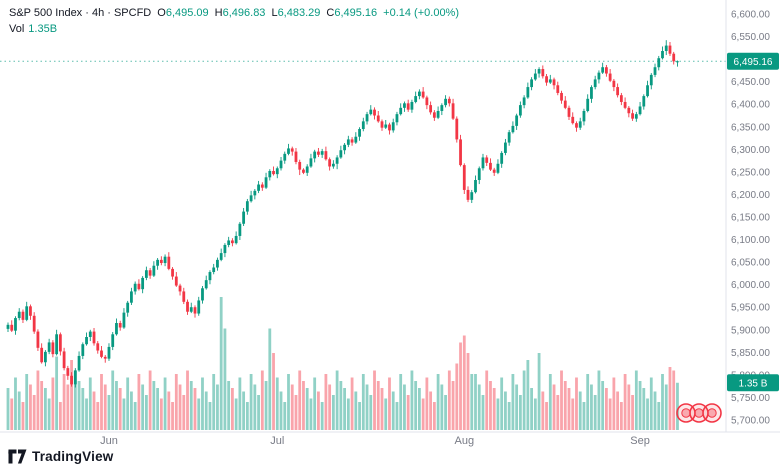 This screenshot has height=470, width=780. What do you see at coordinates (234, 29) in the screenshot?
I see `legend-volume-row: Vol 1.35B` at bounding box center [234, 29].